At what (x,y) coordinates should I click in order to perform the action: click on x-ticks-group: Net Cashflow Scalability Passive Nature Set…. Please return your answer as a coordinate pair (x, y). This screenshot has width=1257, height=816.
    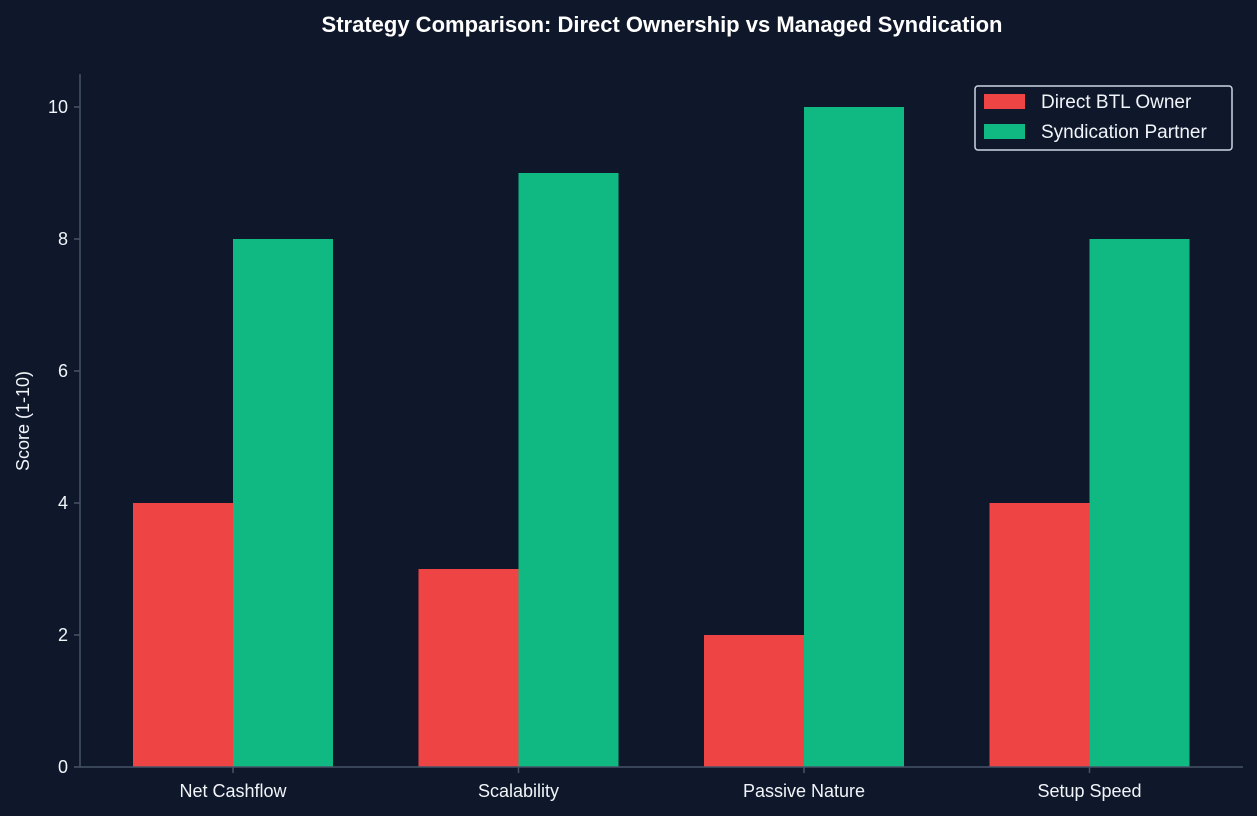
    Looking at the image, I should click on (660, 784).